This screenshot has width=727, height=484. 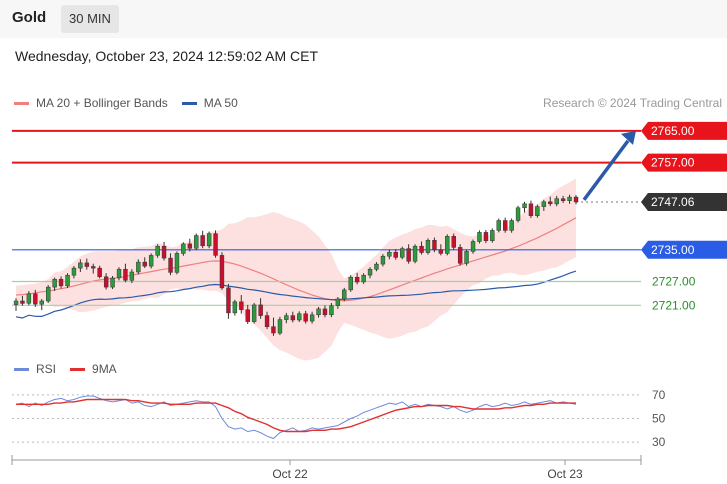 What do you see at coordinates (90, 19) in the screenshot?
I see `timeframe-button: 30 MIN` at bounding box center [90, 19].